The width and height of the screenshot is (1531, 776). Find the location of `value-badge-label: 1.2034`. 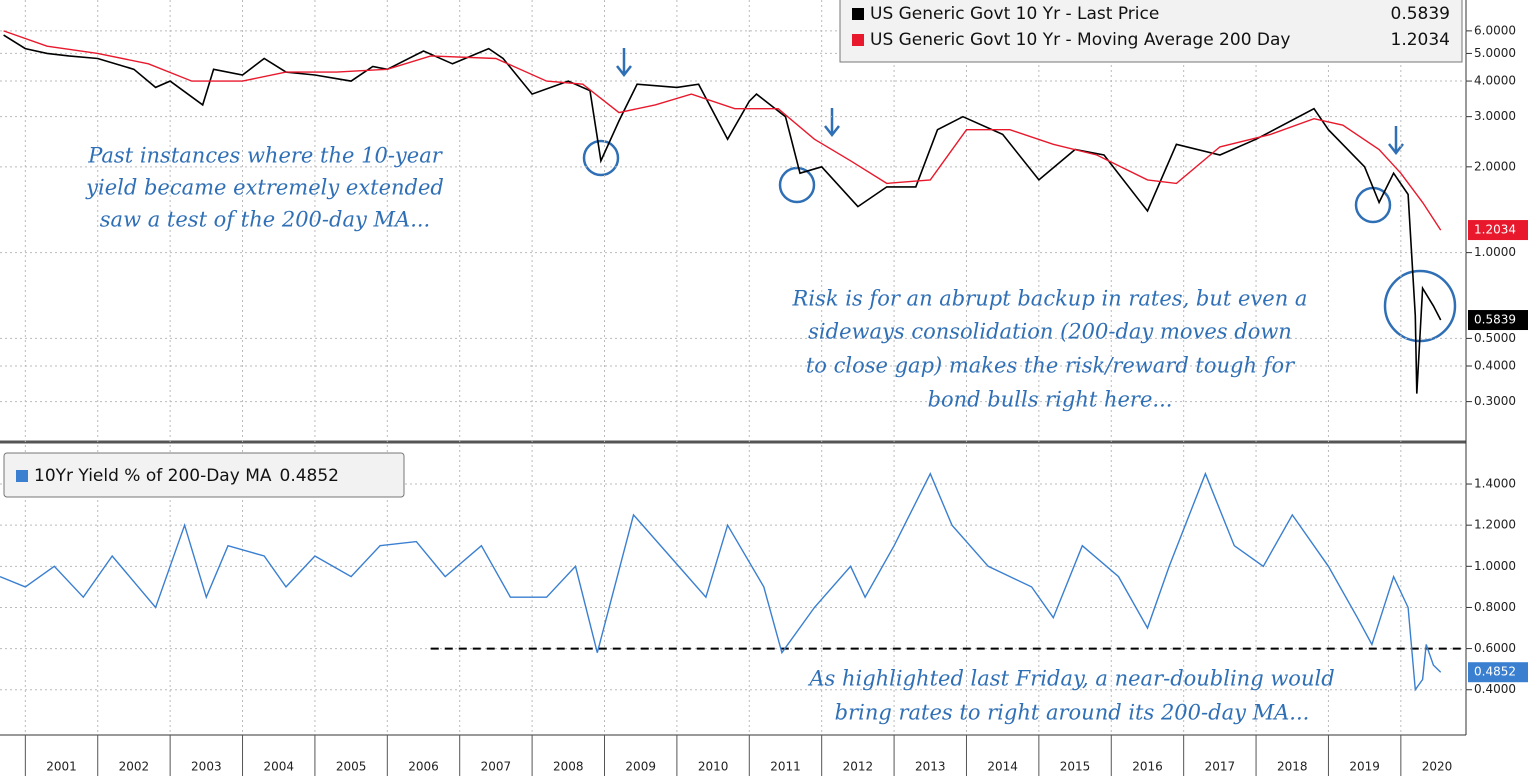

value-badge-label: 1.2034 is located at coordinates (1495, 230).